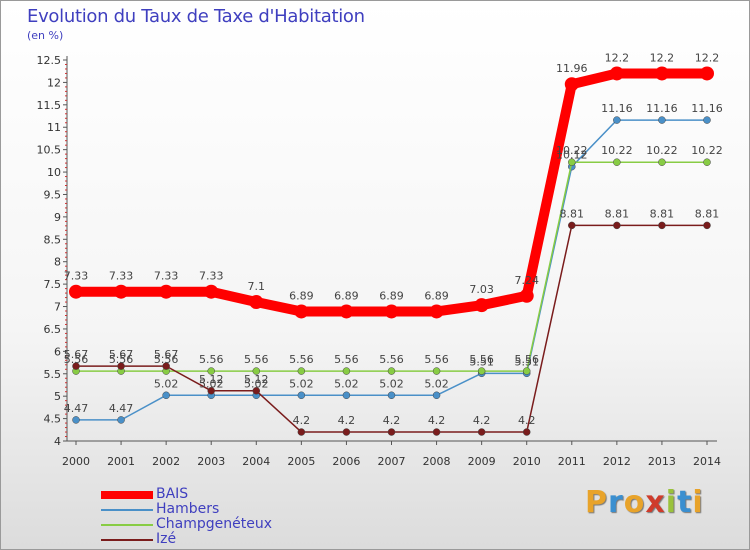 The image size is (750, 550). I want to click on y-tick-label: 11.5, so click(49, 105).